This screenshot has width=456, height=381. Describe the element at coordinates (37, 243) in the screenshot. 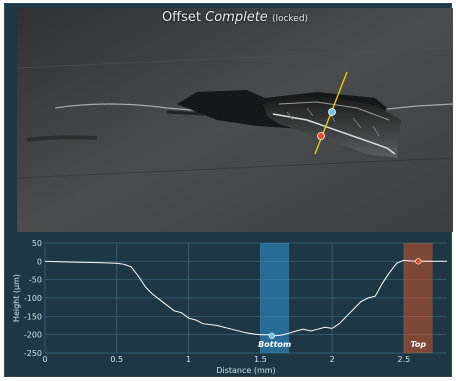

I see `y-tick-label: 50` at that location.